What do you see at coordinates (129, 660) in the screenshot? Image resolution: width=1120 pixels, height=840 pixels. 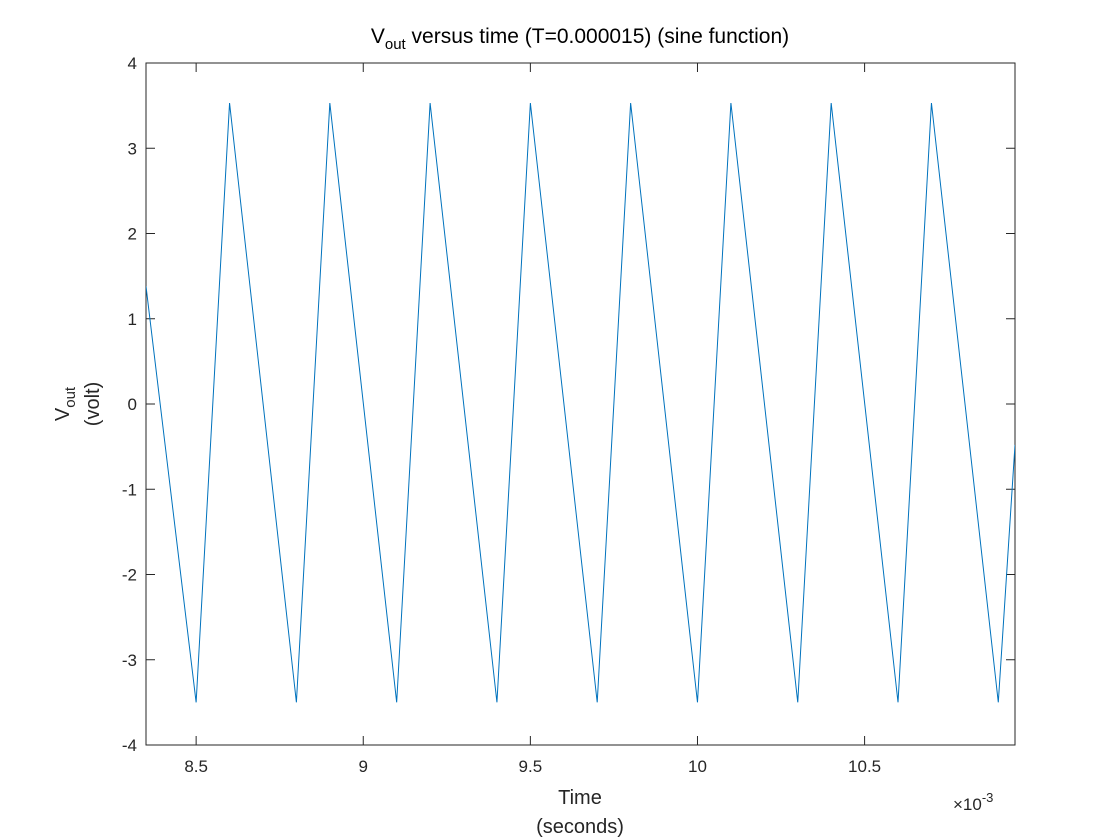 I see `y-tick-label: -3` at bounding box center [129, 660].